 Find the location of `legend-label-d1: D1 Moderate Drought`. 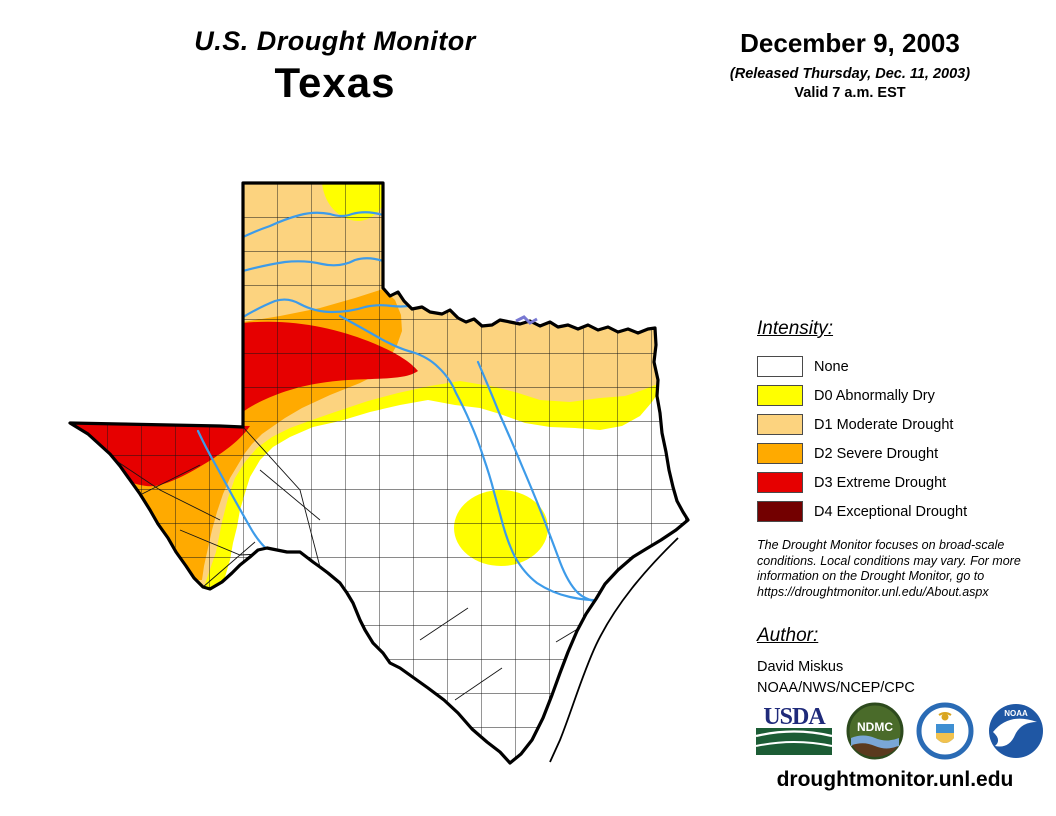

legend-label-d1: D1 Moderate Drought is located at coordinates (884, 424).